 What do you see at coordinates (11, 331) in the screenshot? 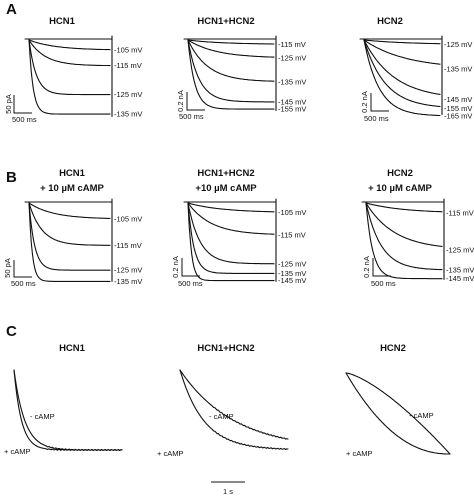
I see `section-letter-c: C` at bounding box center [11, 331].